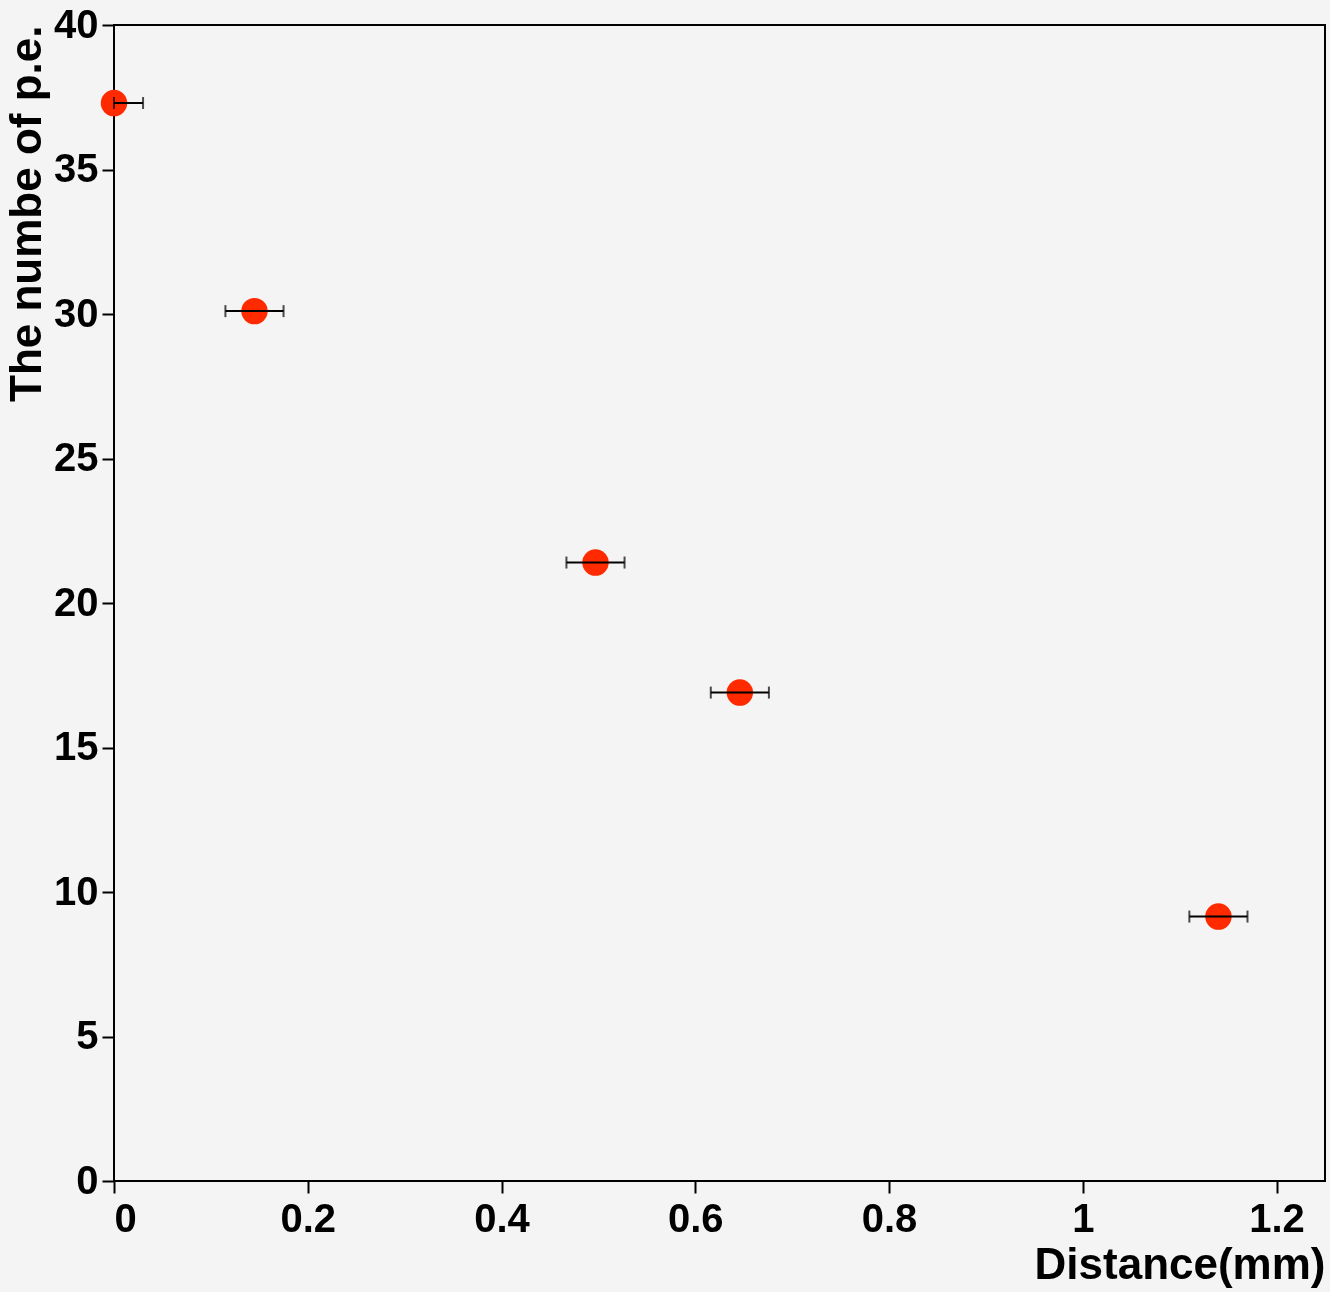 Image resolution: width=1342 pixels, height=1299 pixels. Describe the element at coordinates (889, 1217) in the screenshot. I see `x-tick-label: 0.8` at that location.